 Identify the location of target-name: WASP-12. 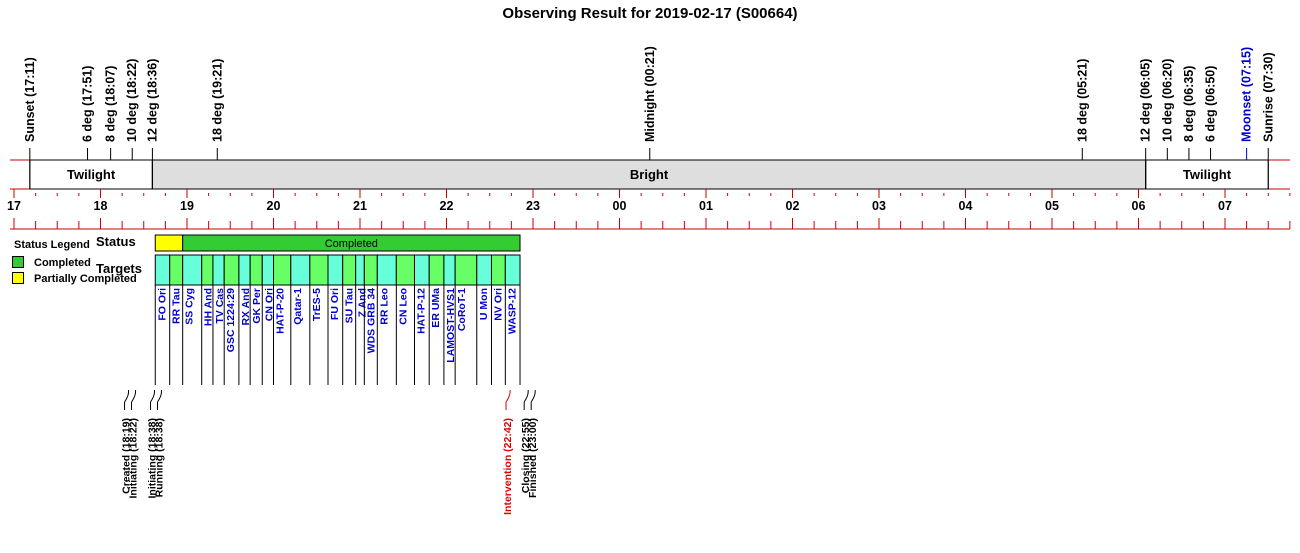
(512, 311).